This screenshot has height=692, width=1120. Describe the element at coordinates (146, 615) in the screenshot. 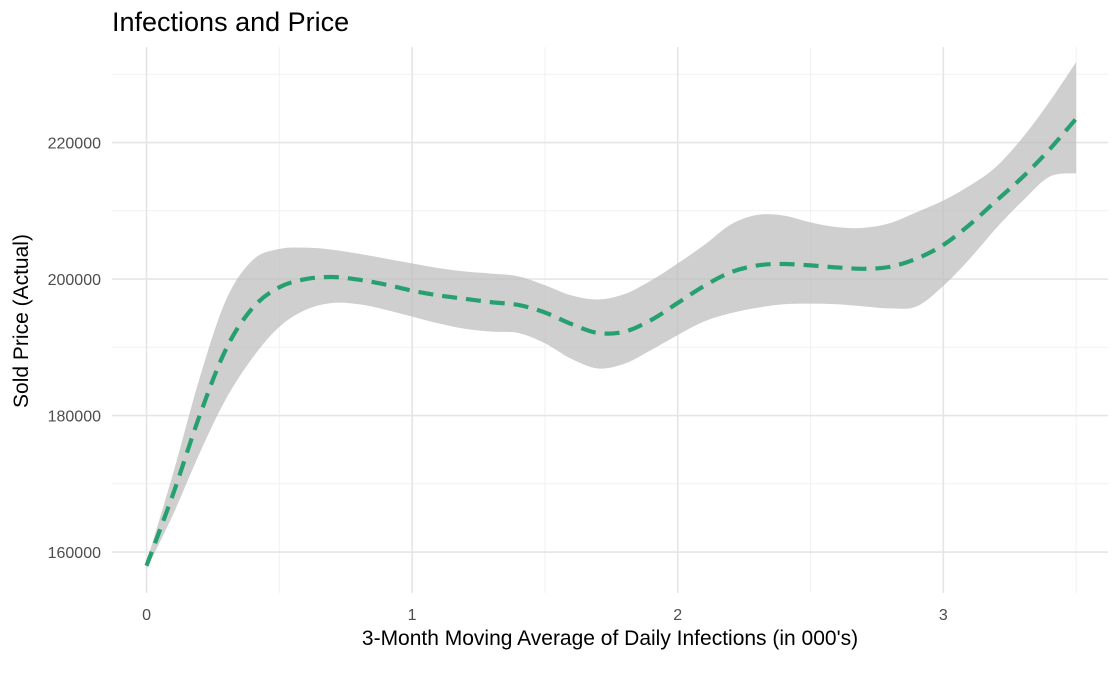

I see `x-tick-label: 0` at that location.